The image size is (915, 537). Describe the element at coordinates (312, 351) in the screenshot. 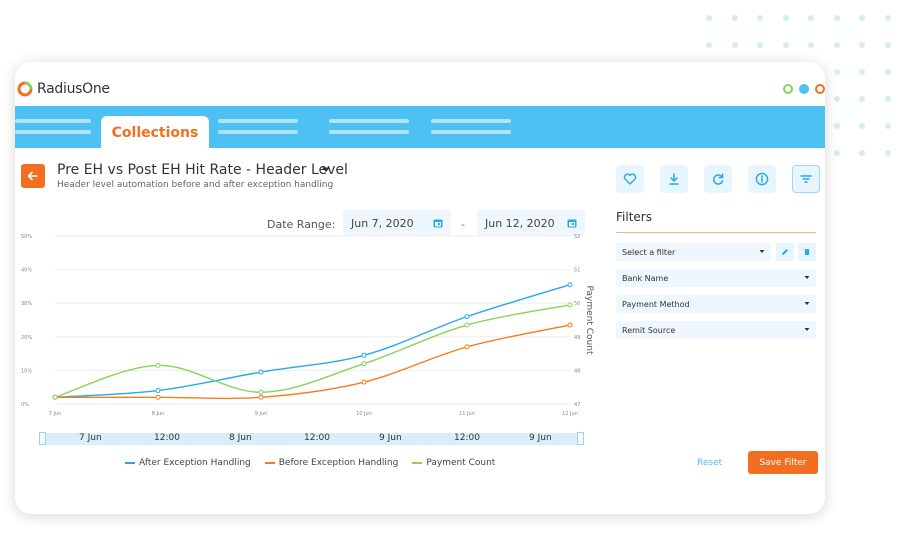

I see `payment-count-line` at that location.